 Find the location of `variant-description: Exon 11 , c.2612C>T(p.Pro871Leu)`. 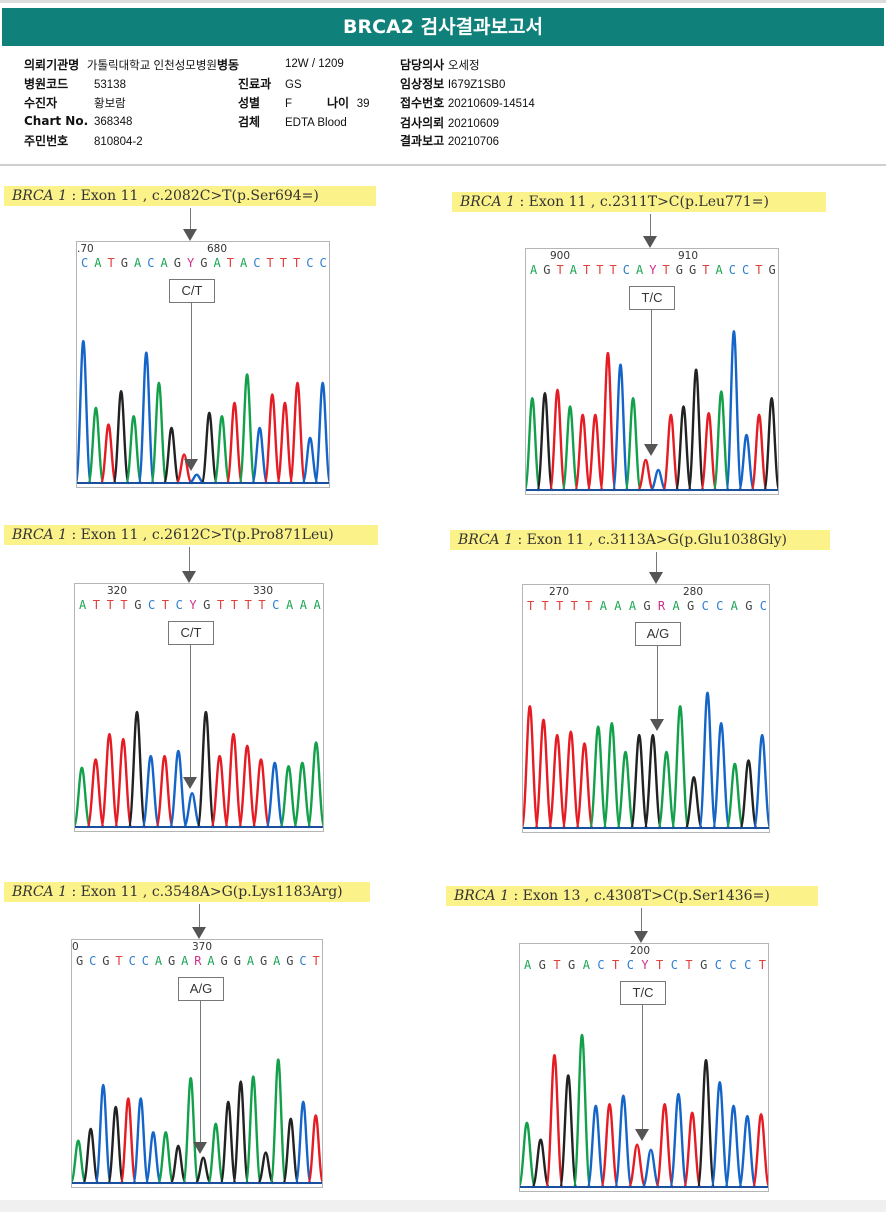

variant-description: Exon 11 , c.2612C>T(p.Pro871Leu) is located at coordinates (207, 535).